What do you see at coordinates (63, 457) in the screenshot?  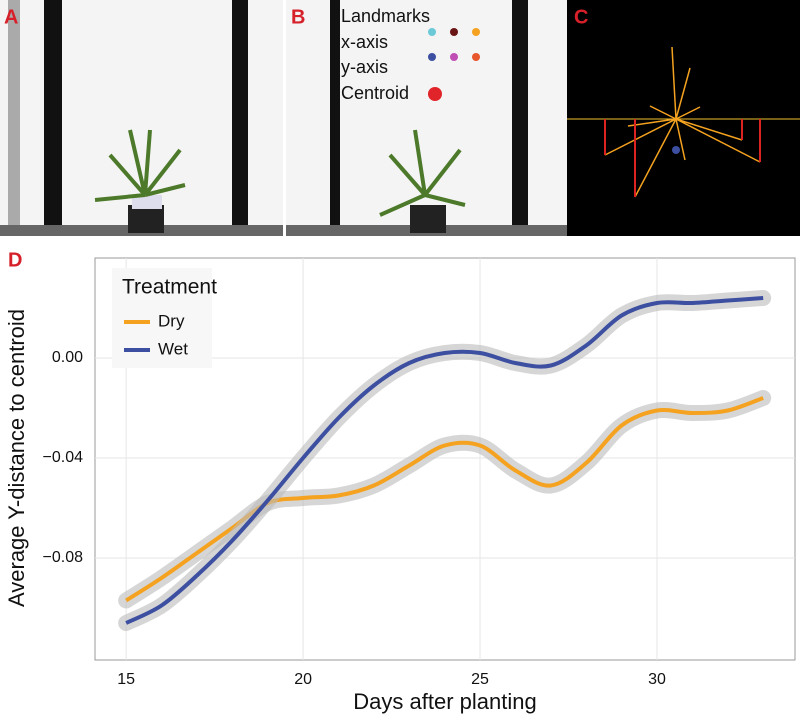 I see `y-tick-label: −0.04` at bounding box center [63, 457].